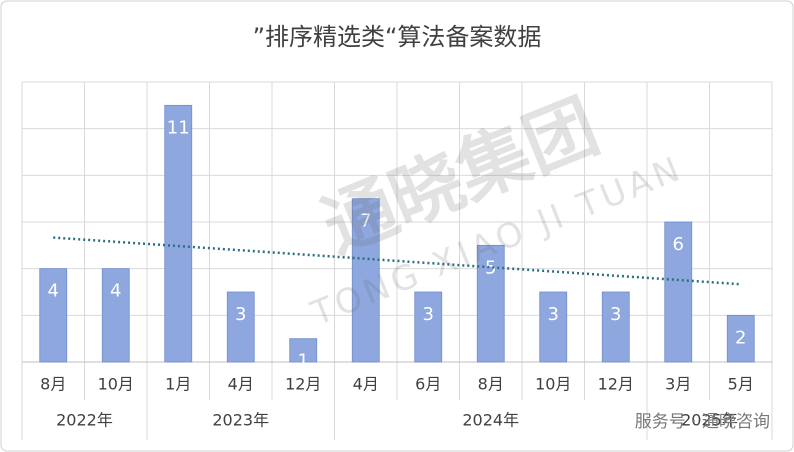 This screenshot has width=794, height=452. Describe the element at coordinates (178, 384) in the screenshot. I see `x-tick-label: 1月` at that location.